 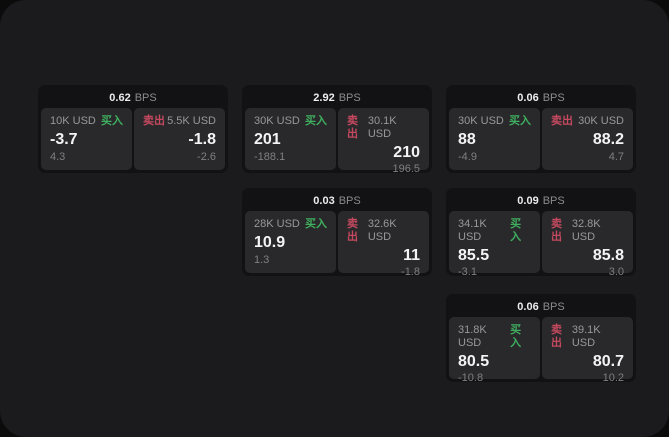 What do you see at coordinates (202, 139) in the screenshot?
I see `sell-price: -1.8` at bounding box center [202, 139].